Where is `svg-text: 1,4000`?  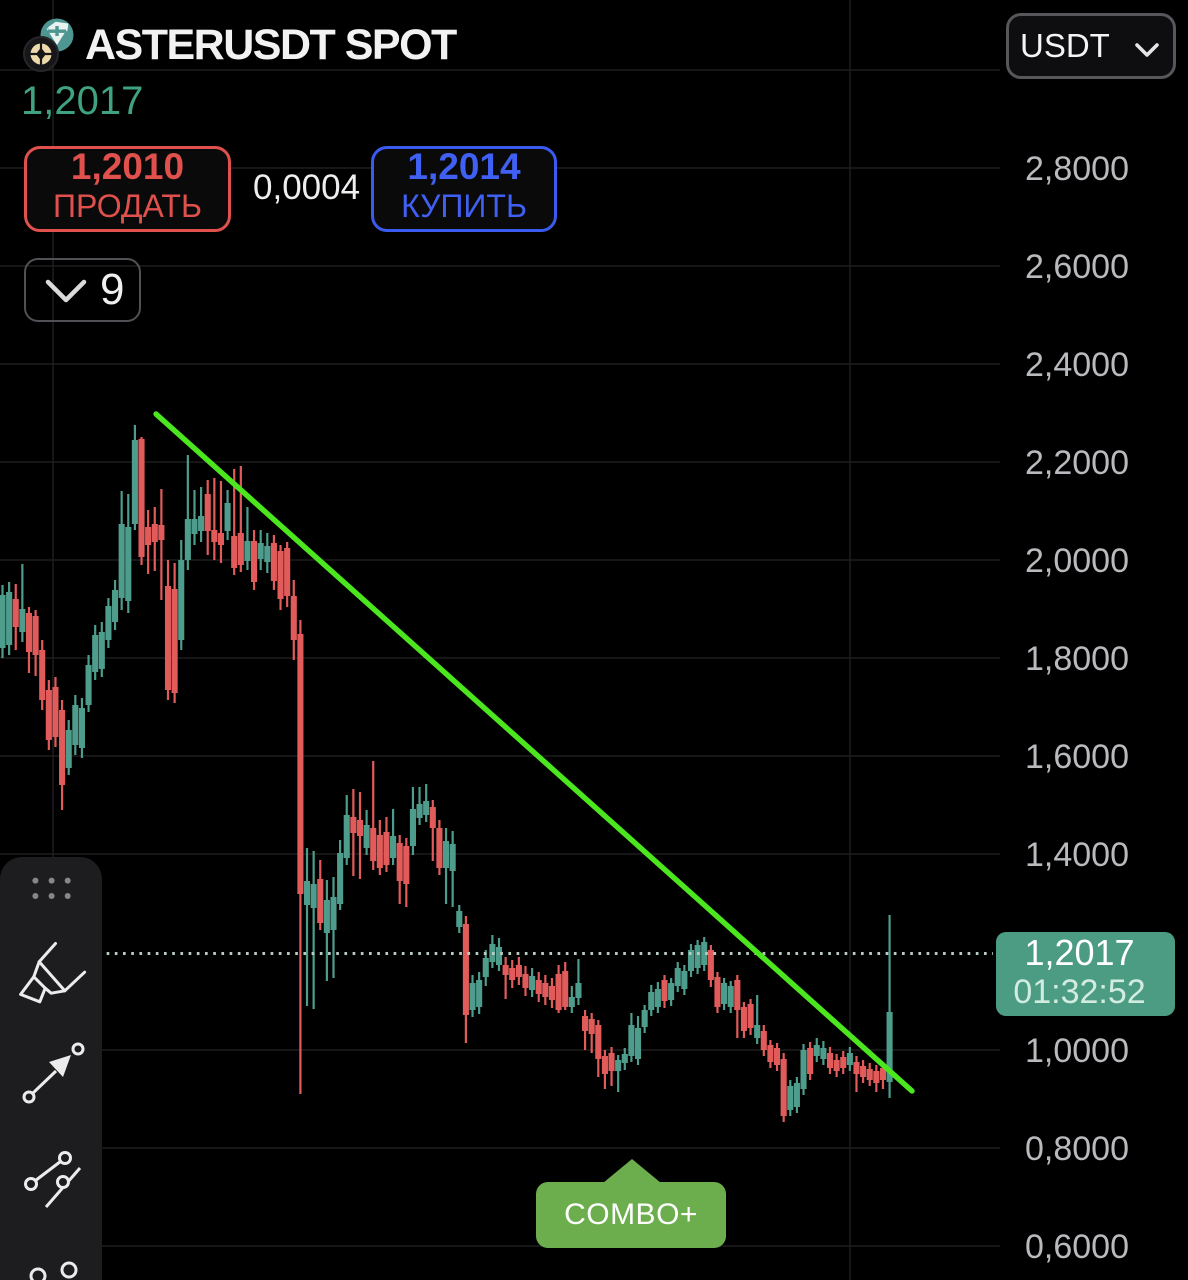 svg-text: 1,4000 is located at coordinates (1077, 855).